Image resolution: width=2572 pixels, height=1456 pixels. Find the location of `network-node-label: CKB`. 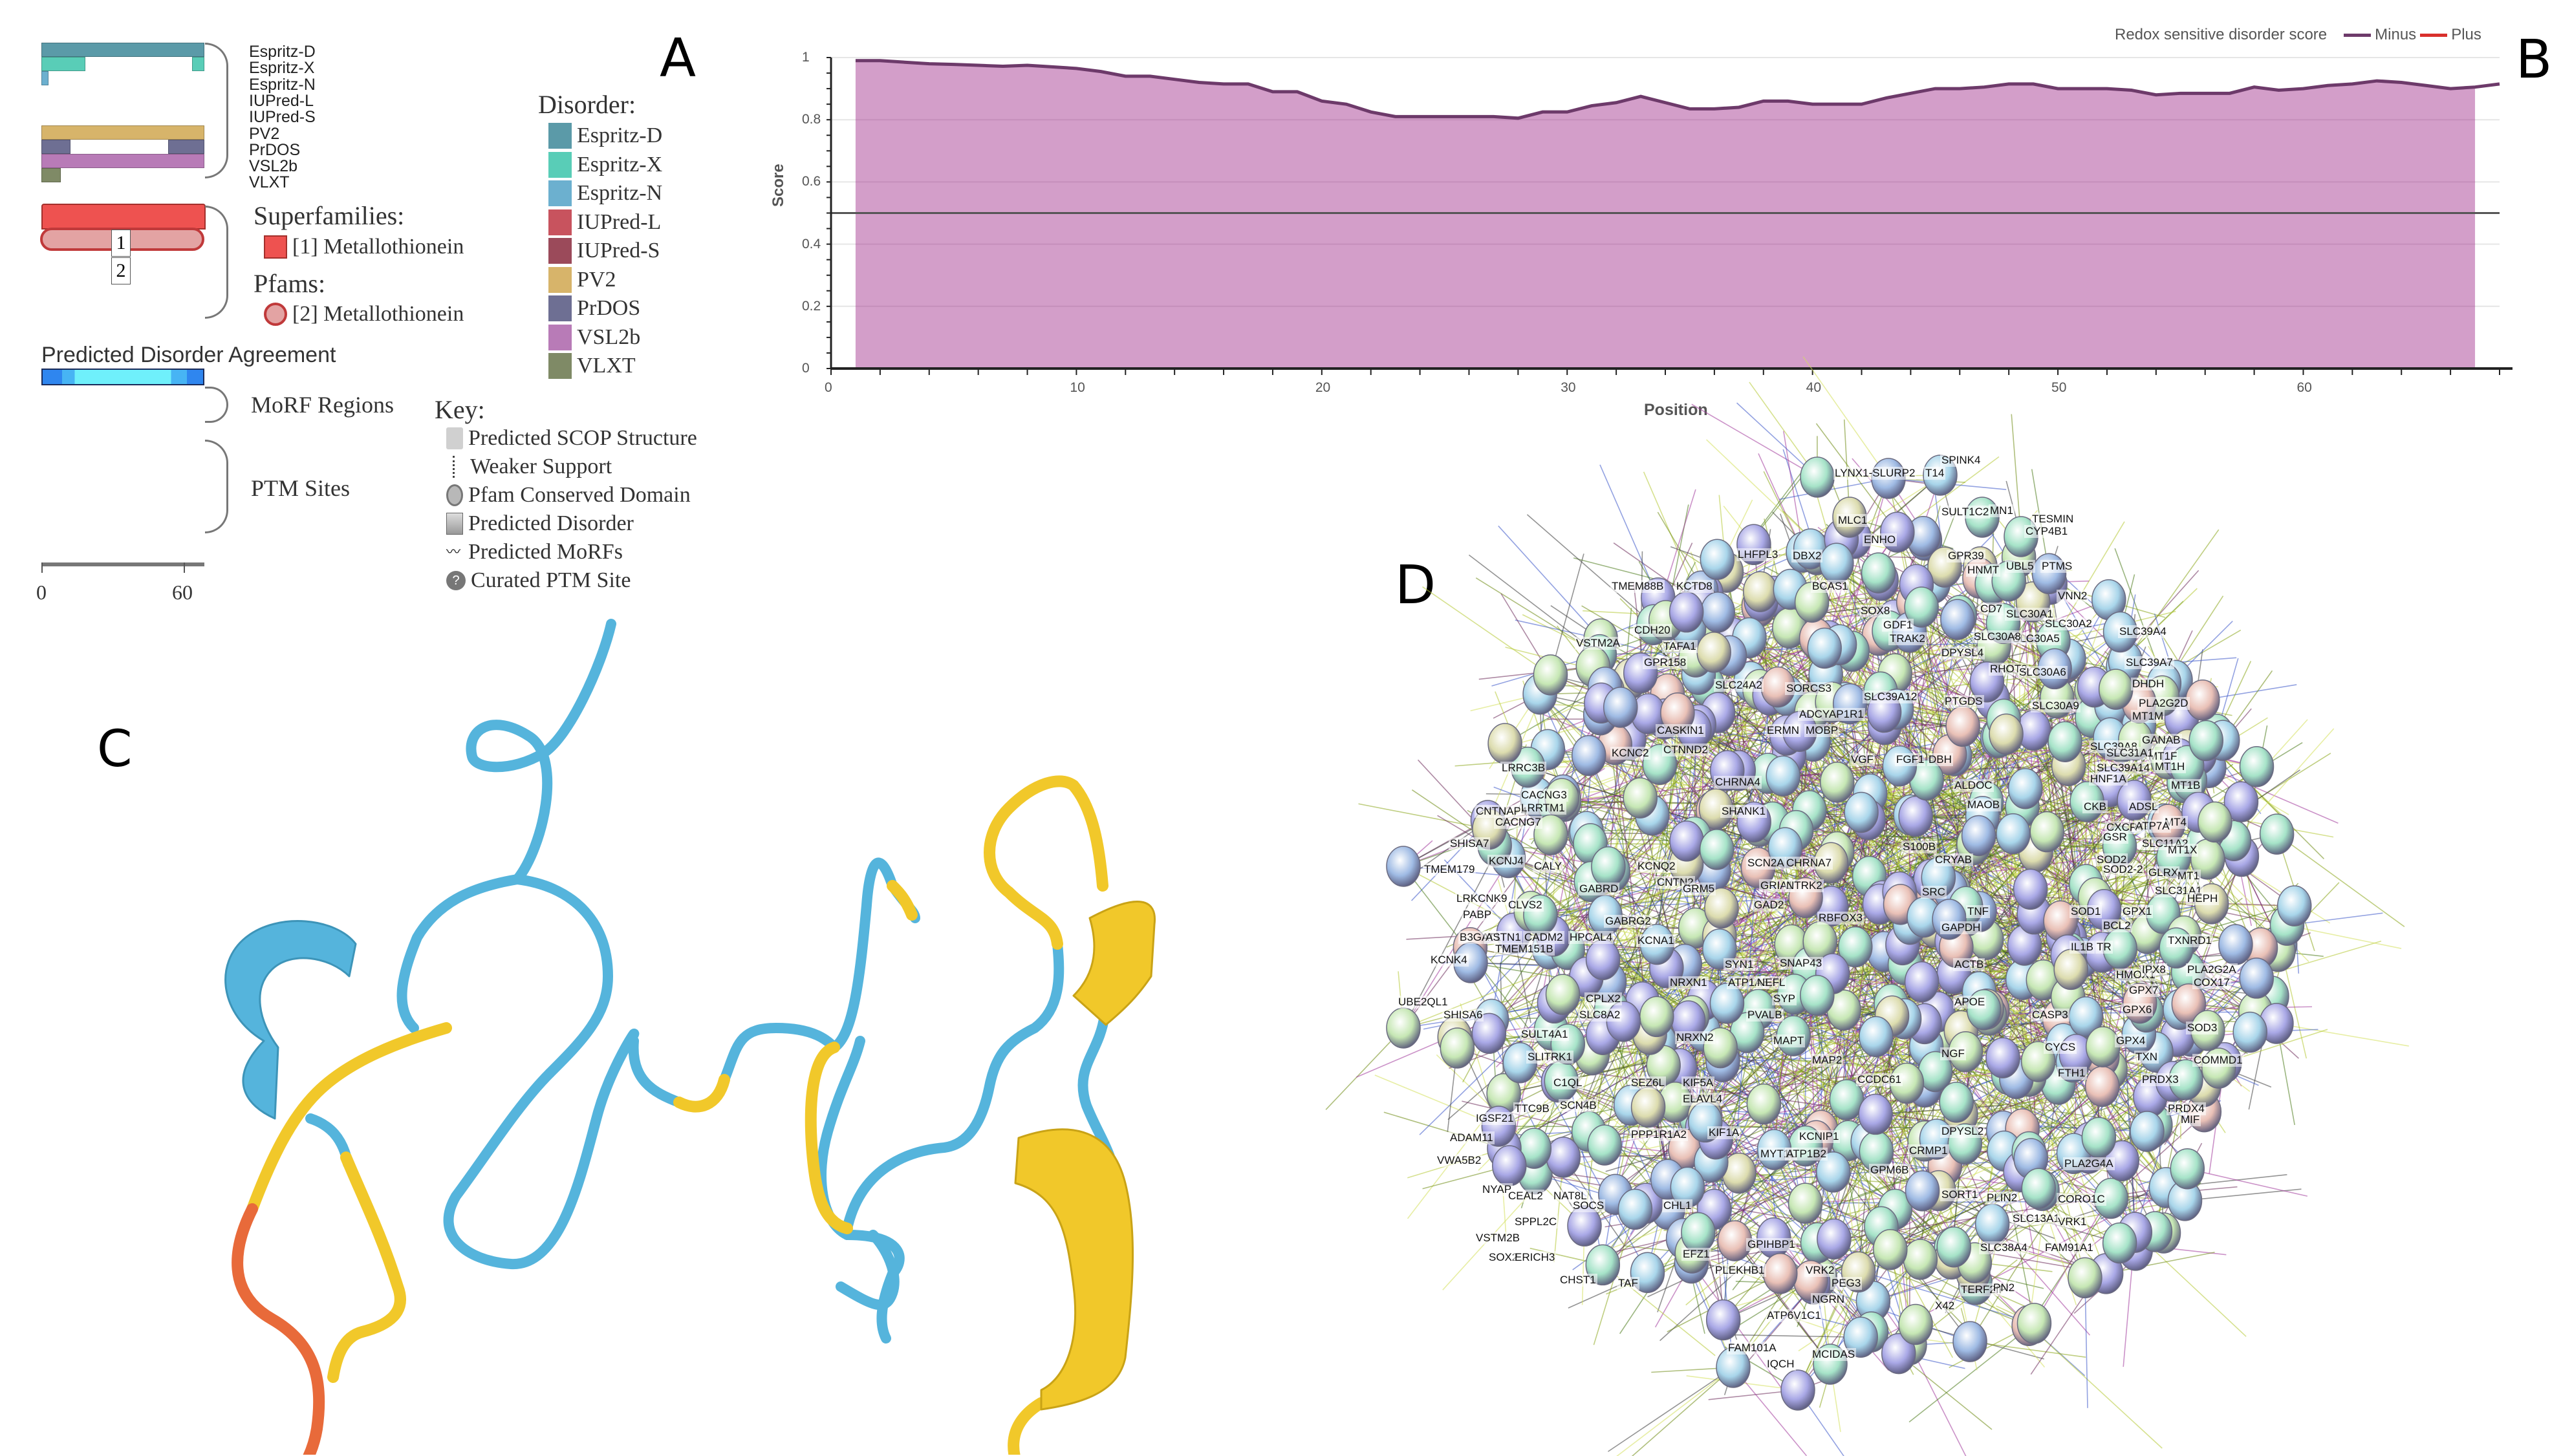

network-node-label: CKB is located at coordinates (2095, 806).